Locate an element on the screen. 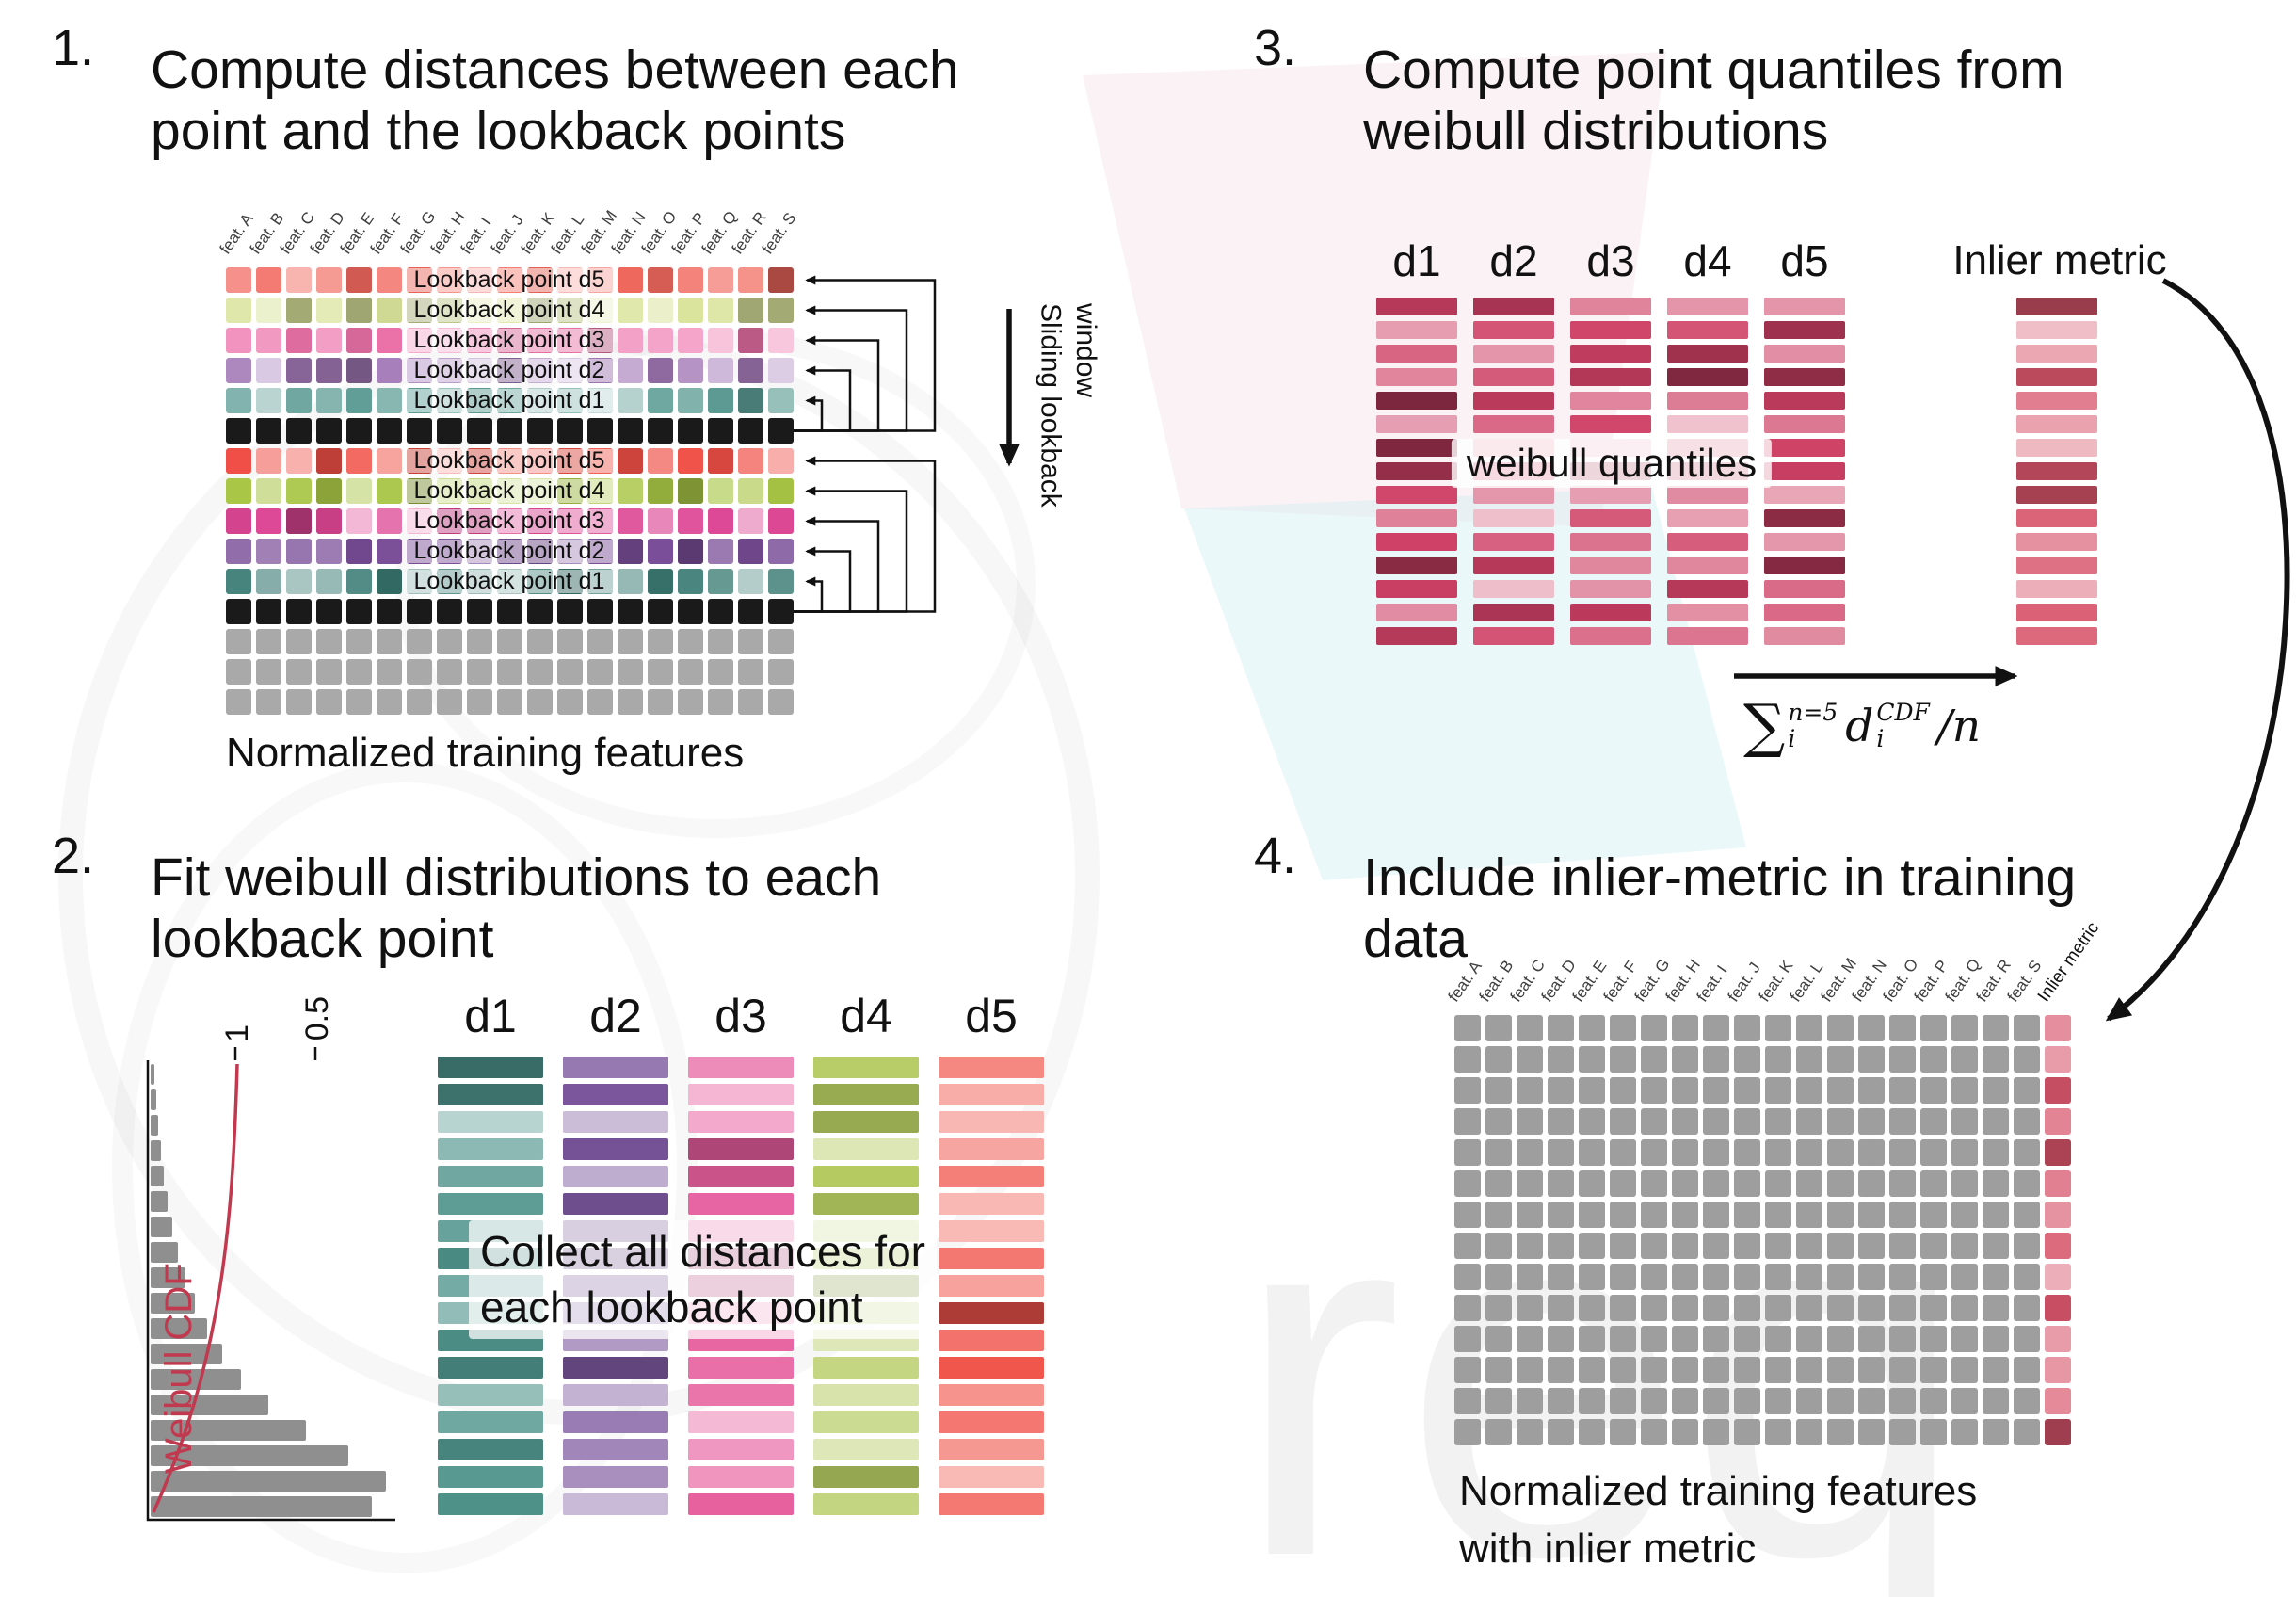 The height and width of the screenshot is (1597, 2296). collect-distances-note-line2: each lookback point is located at coordinates (671, 1306).